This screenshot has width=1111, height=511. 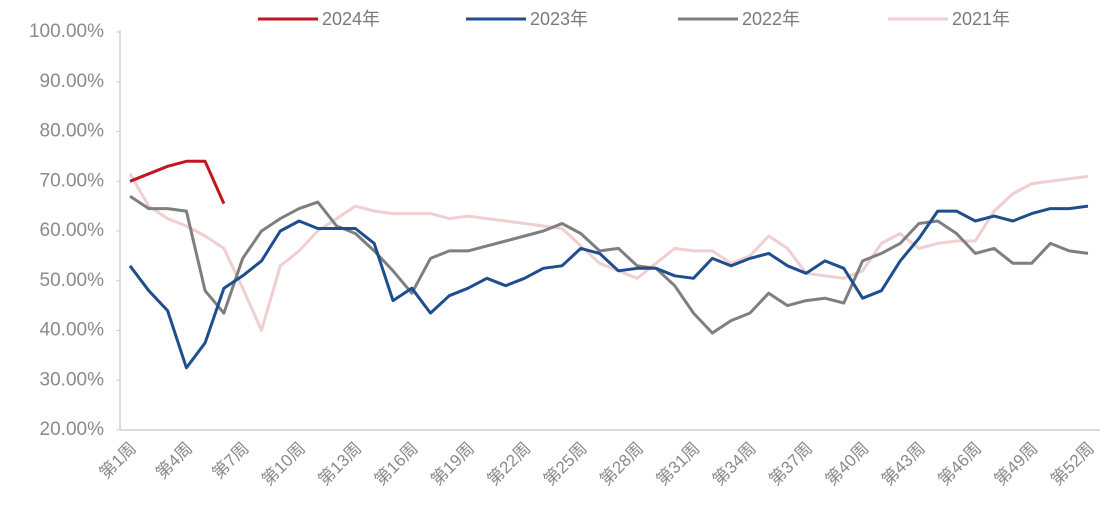 What do you see at coordinates (72, 81) in the screenshot?
I see `y-tick-label: 90.00%` at bounding box center [72, 81].